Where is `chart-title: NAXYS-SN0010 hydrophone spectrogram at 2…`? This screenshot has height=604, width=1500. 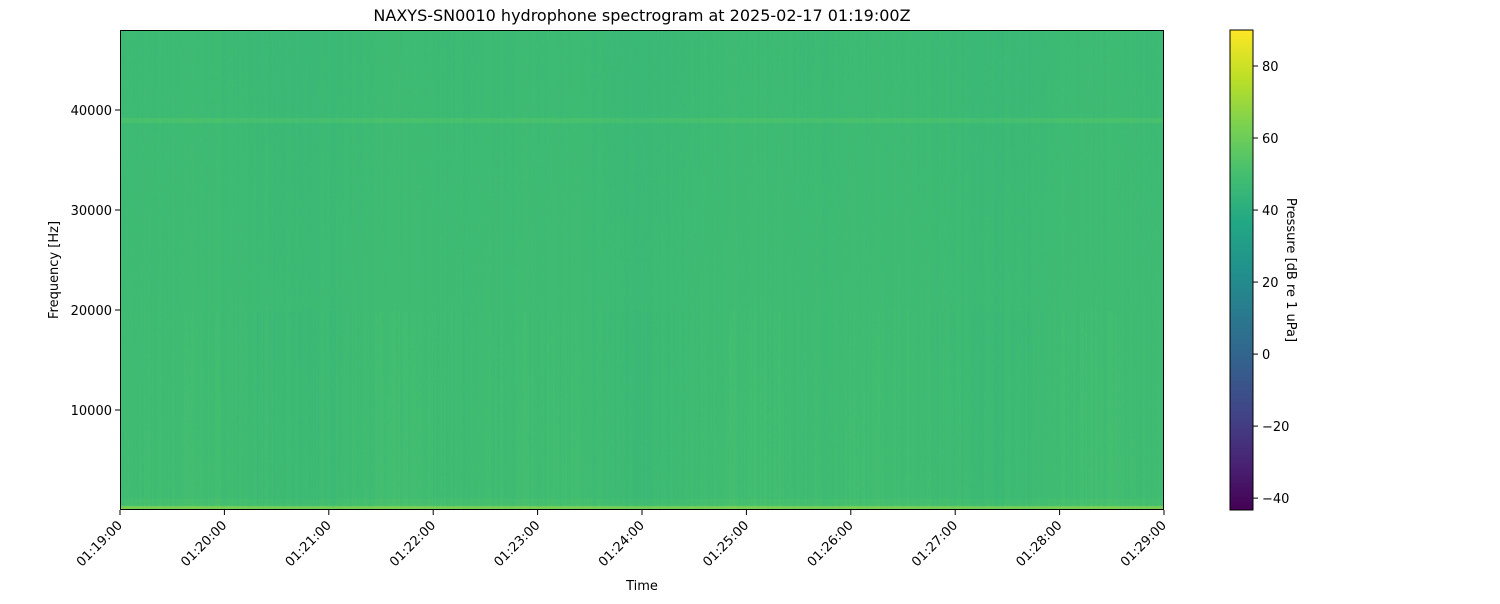
chart-title: NAXYS-SN0010 hydrophone spectrogram at 2… is located at coordinates (641, 15).